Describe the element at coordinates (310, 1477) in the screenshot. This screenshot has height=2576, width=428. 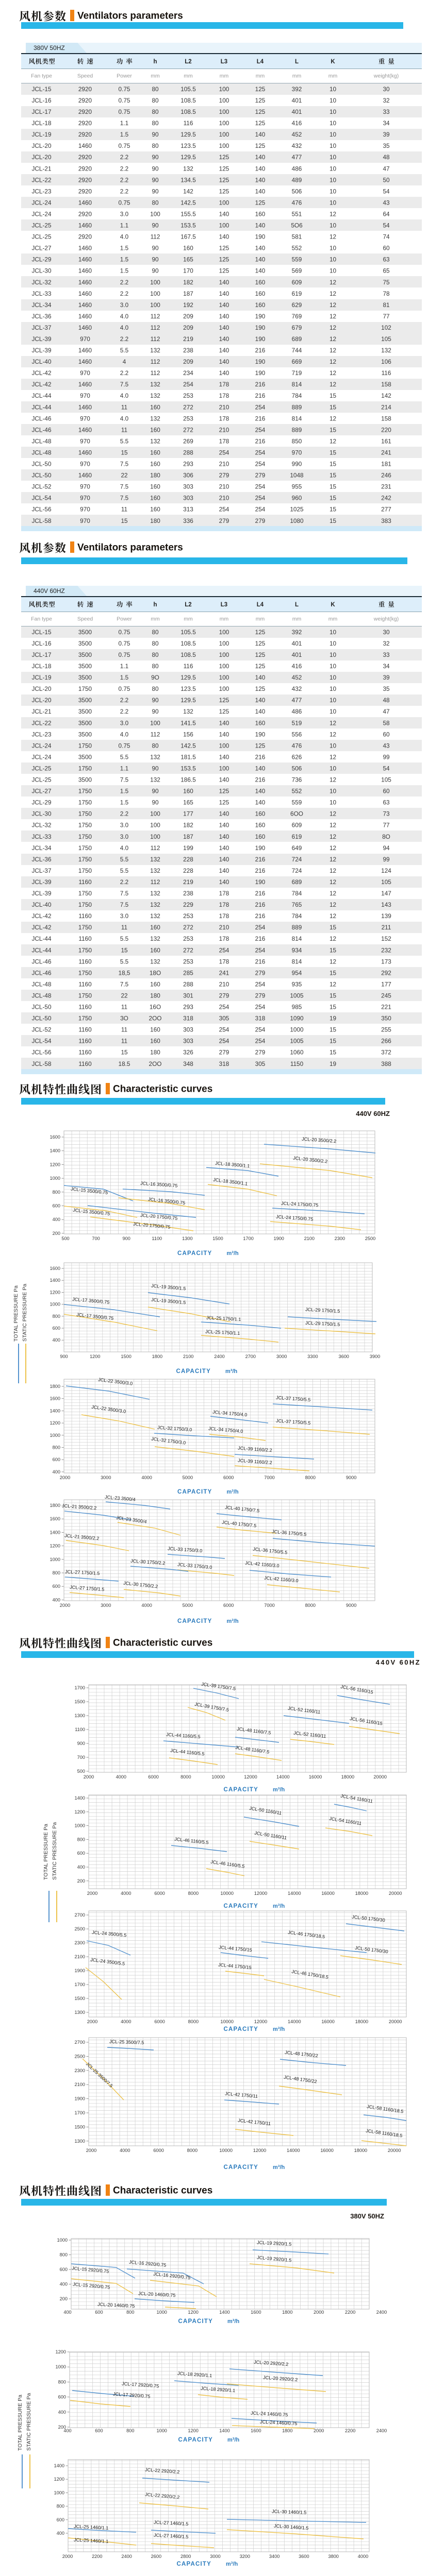
I see `svg-text: 8000` at that location.